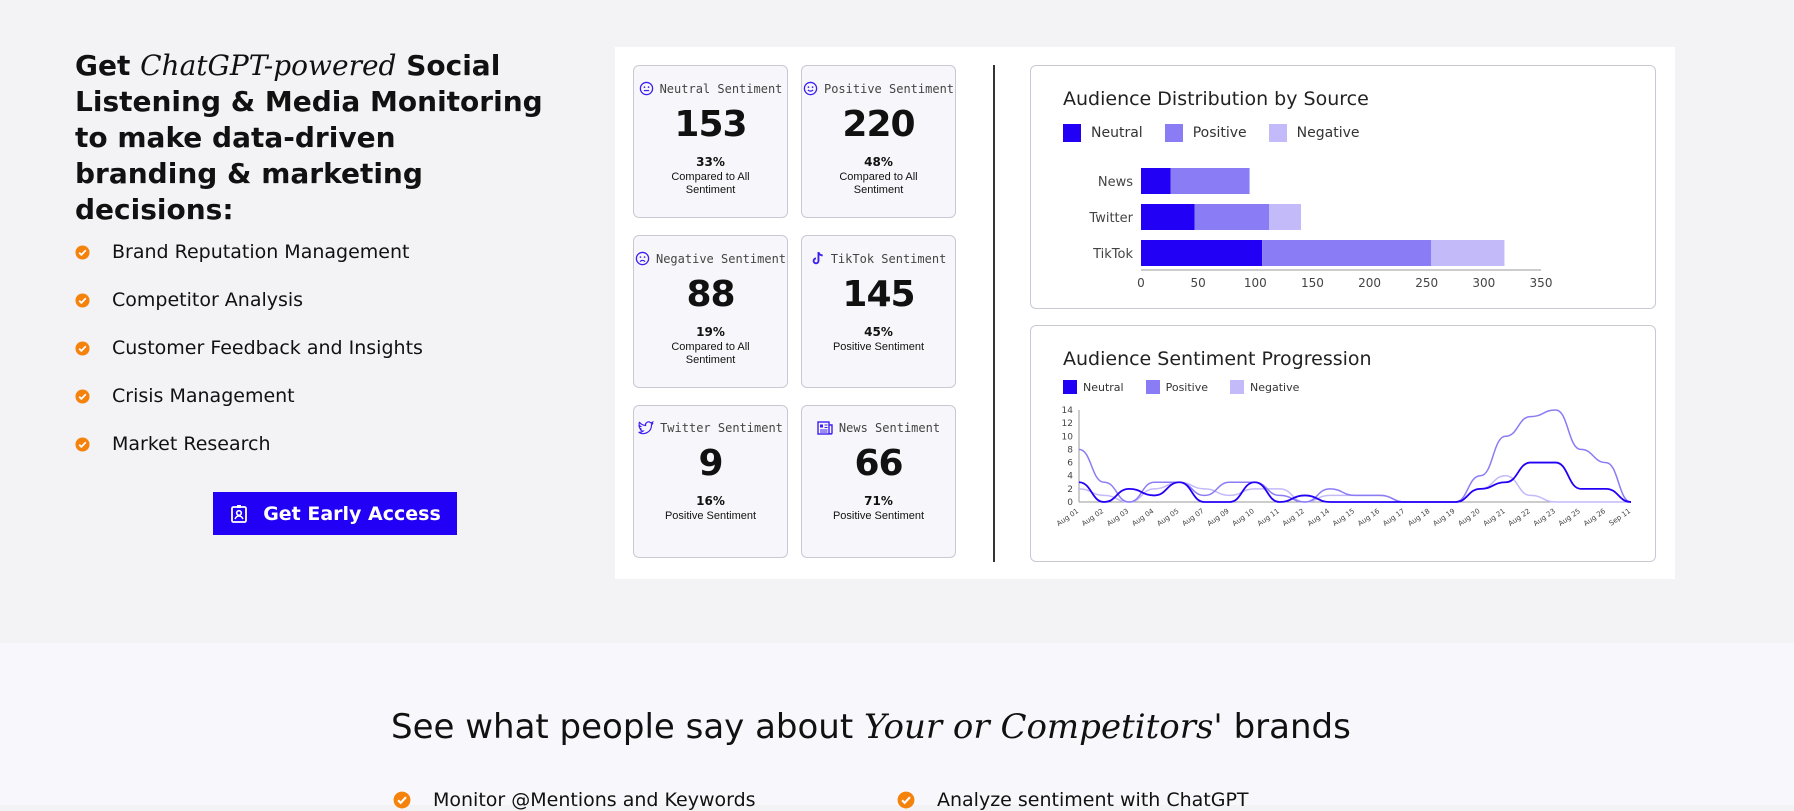  Describe the element at coordinates (1419, 517) in the screenshot. I see `x-tick-label: Aug 18` at that location.